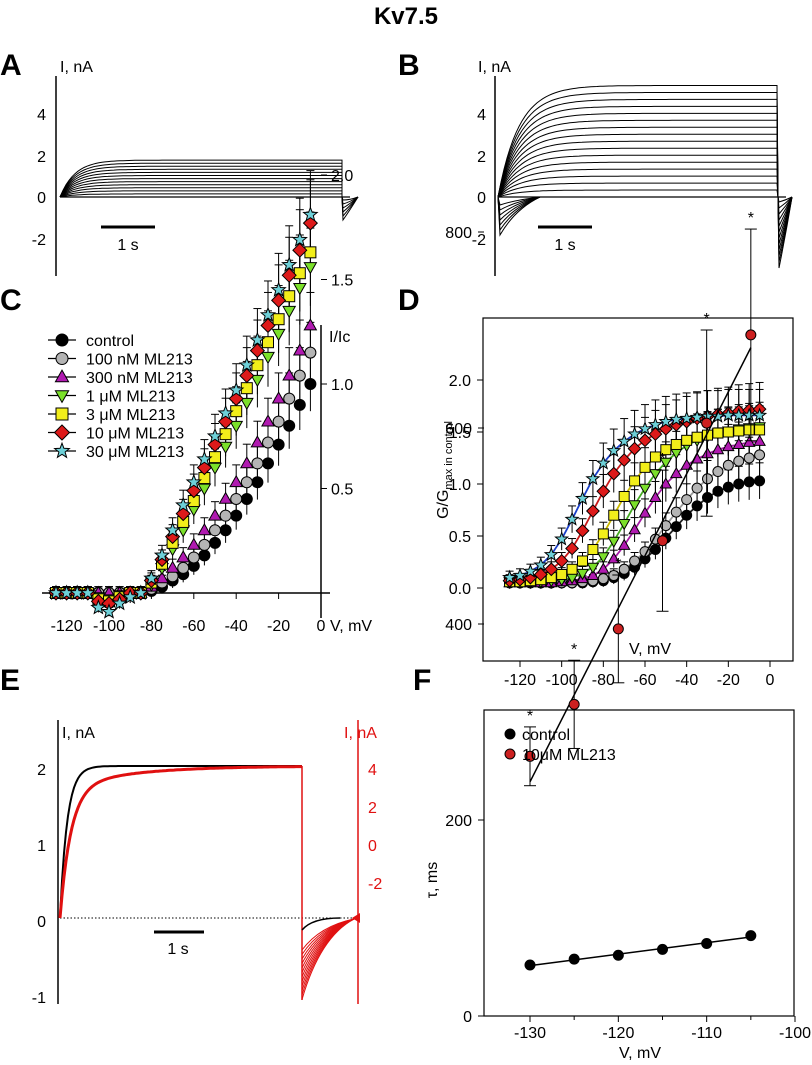 The height and width of the screenshot is (1065, 812). Describe the element at coordinates (278, 626) in the screenshot. I see `panel-c-xtick-label: -20` at that location.